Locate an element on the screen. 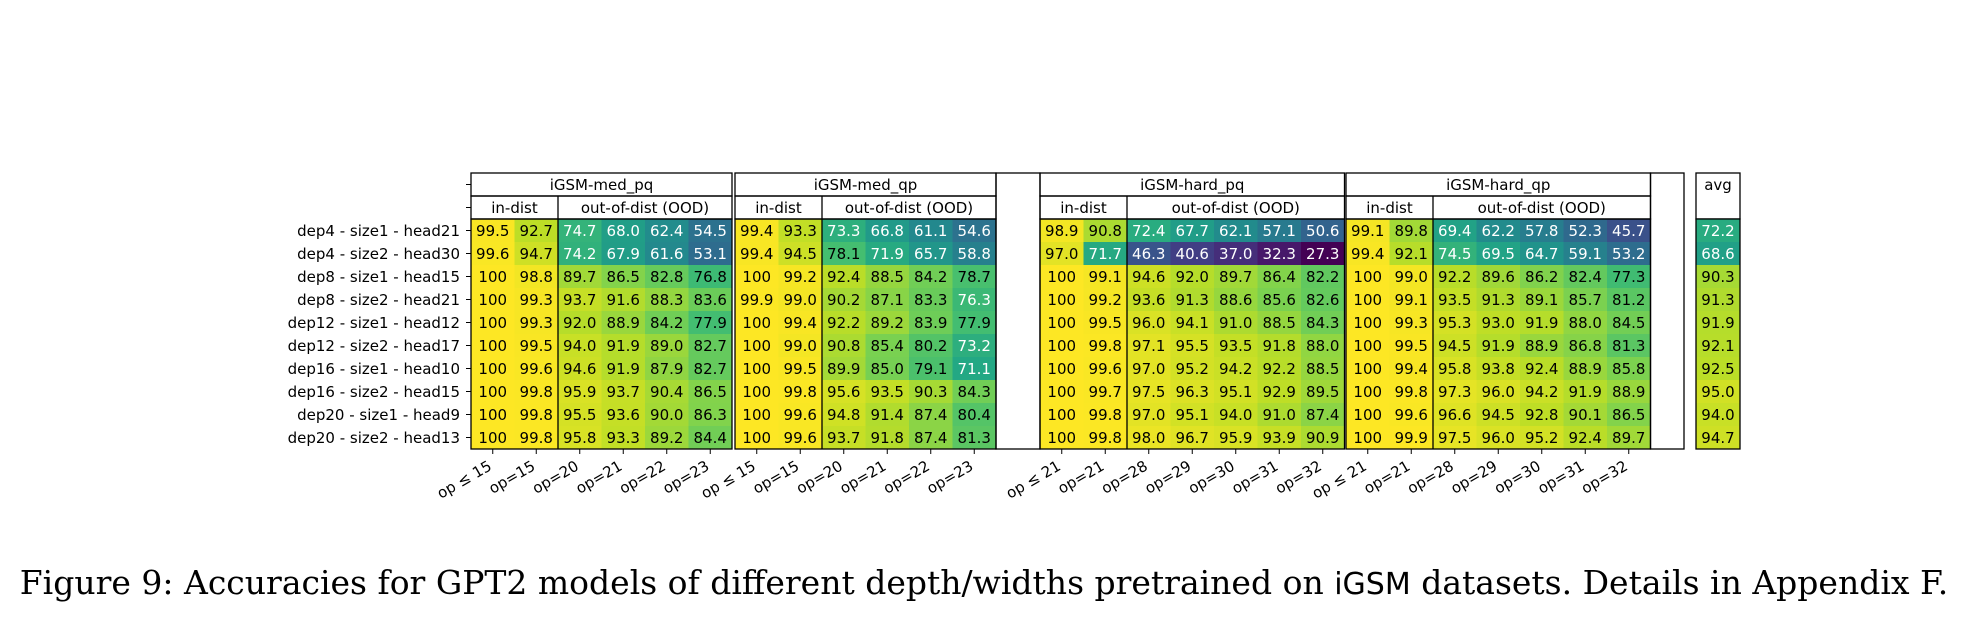 This screenshot has width=1968, height=634. cell-value: 85.4 is located at coordinates (887, 346).